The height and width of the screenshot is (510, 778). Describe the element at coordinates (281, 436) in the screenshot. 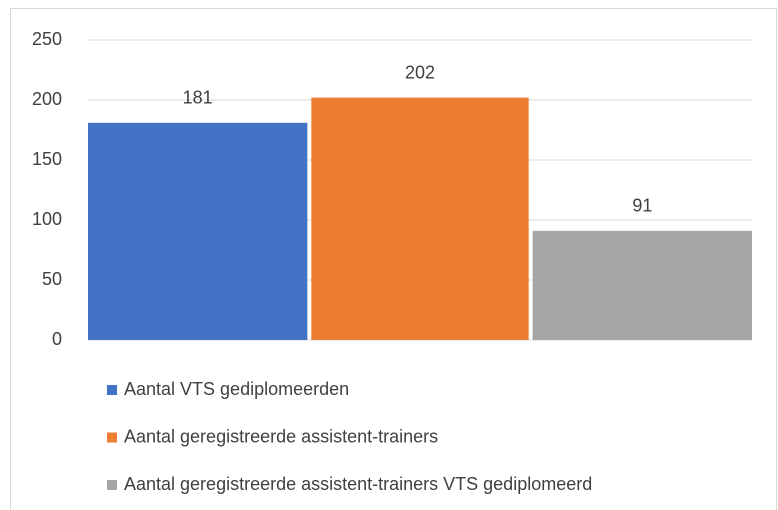

I see `legend-label: Aantal geregistreerde assistent-trainers` at that location.